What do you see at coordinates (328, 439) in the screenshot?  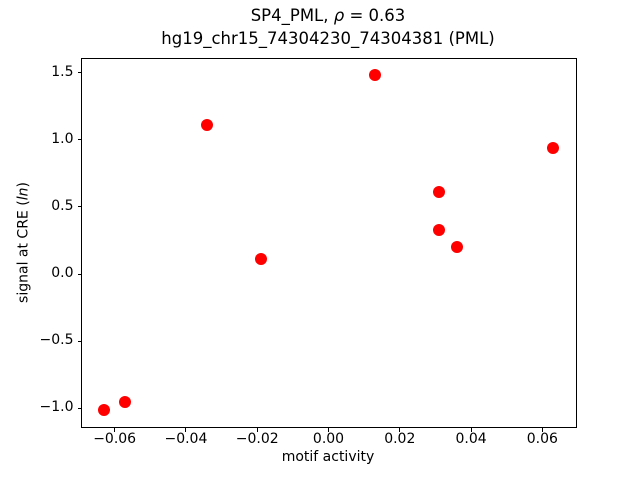 I see `x-tick-label: 0.00` at bounding box center [328, 439].